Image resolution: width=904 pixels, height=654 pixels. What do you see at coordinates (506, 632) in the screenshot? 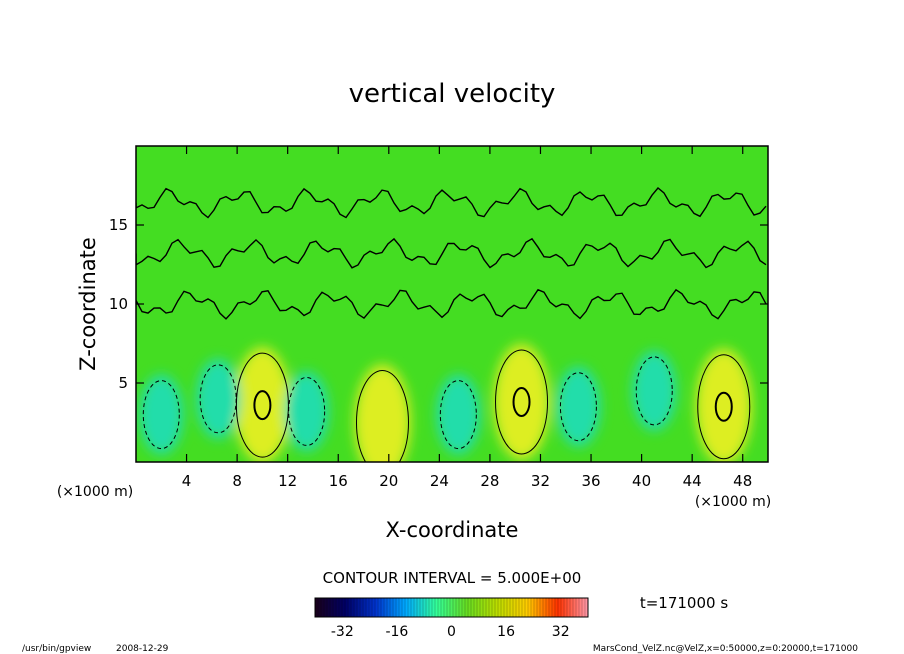
I see `colorbar-tick-16: 16` at bounding box center [506, 632].